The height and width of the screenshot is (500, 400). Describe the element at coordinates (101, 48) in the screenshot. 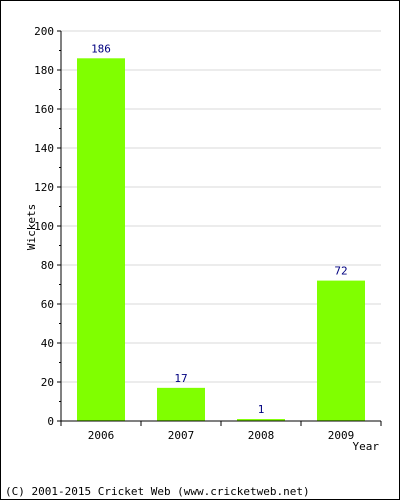

I see `data-label-2006: 186` at that location.